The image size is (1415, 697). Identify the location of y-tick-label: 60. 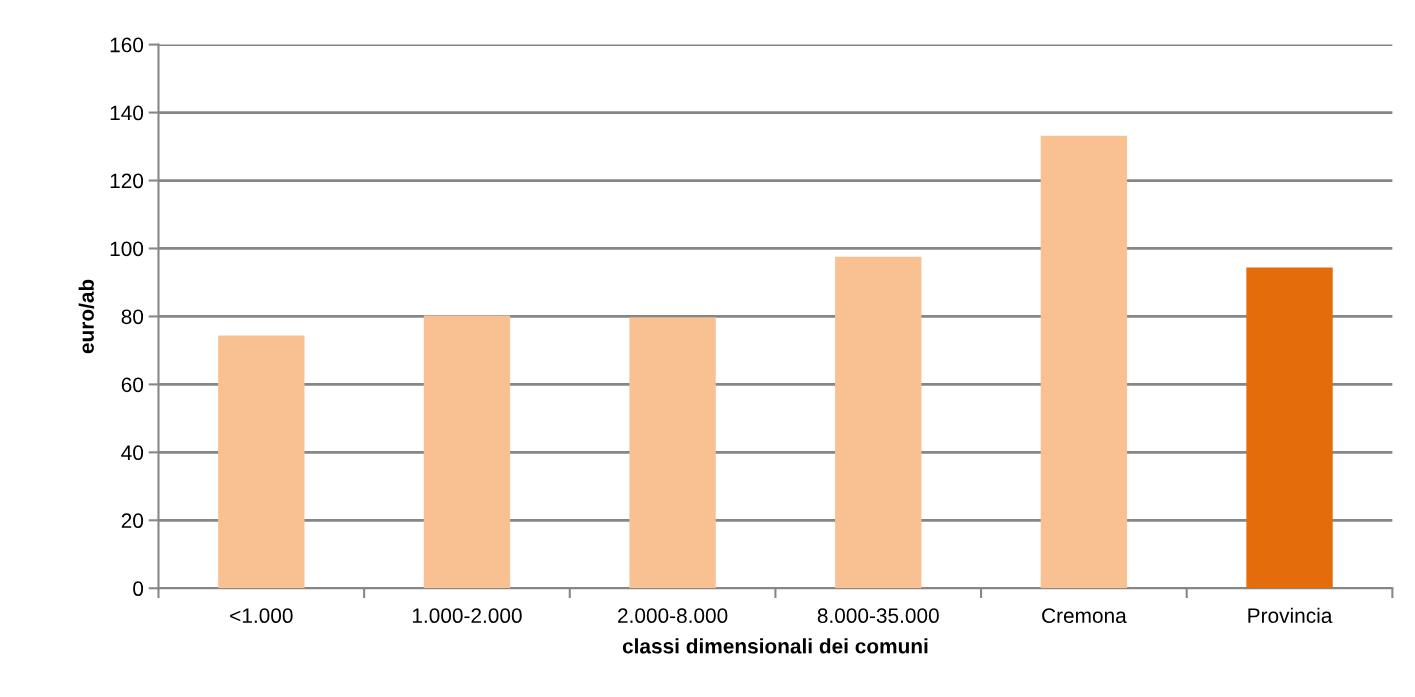
(132, 385).